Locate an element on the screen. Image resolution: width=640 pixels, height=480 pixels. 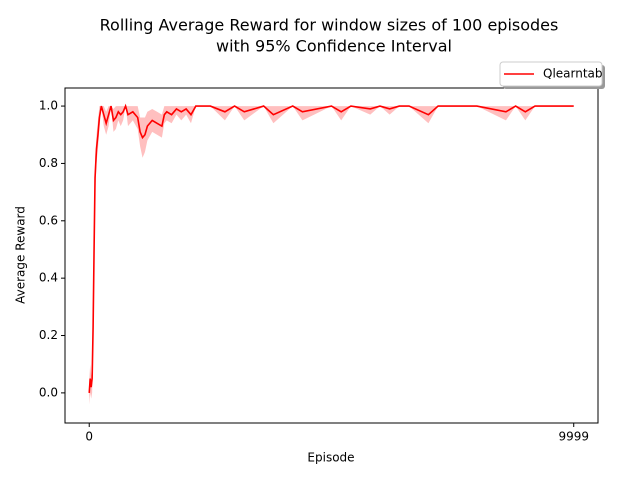
x-axis-label: Episode is located at coordinates (330, 458).